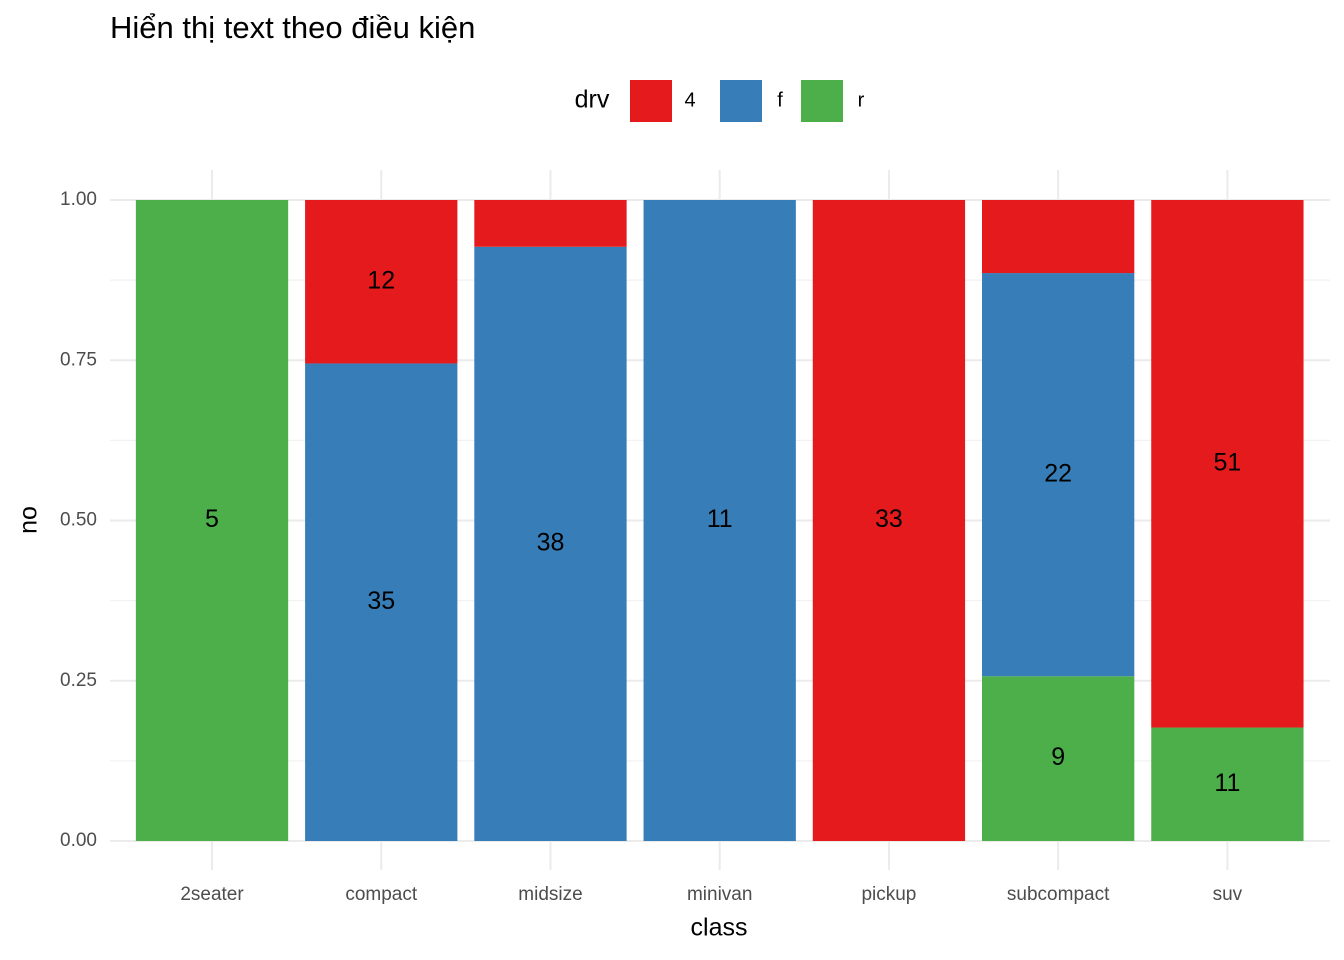 This screenshot has height=960, width=1344. Describe the element at coordinates (78, 680) in the screenshot. I see `y-tick-label: 0.25` at that location.